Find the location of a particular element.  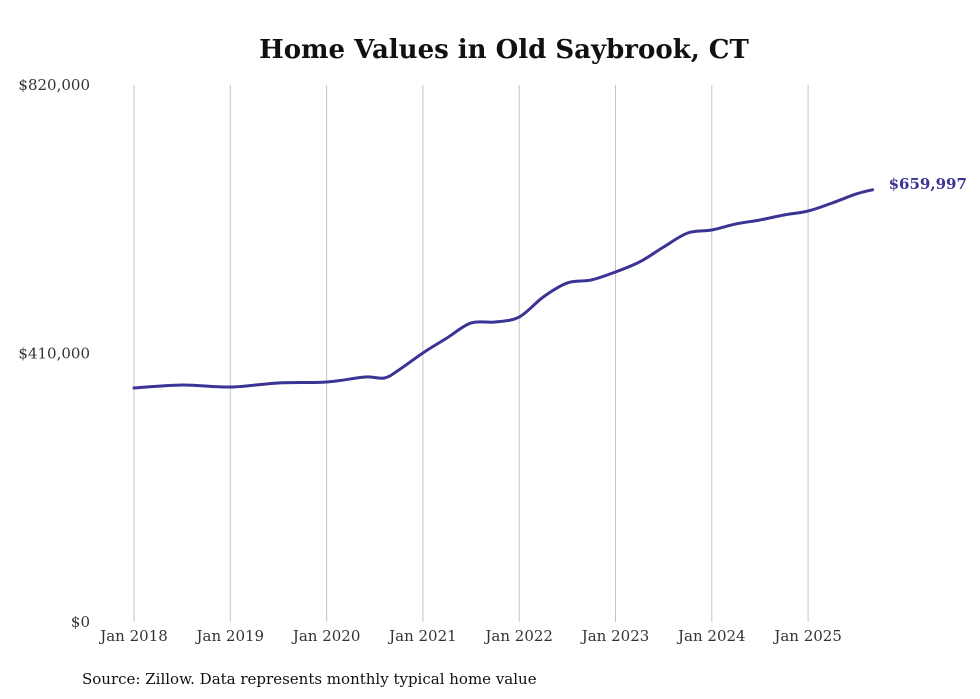

x-tick-label: Jan 2023 is located at coordinates (615, 636).